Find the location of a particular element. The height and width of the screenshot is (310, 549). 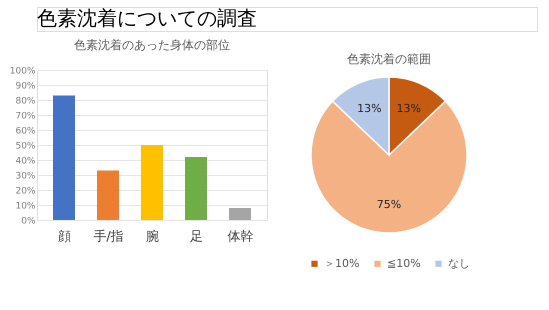

legend-label: ≦10% is located at coordinates (404, 263).